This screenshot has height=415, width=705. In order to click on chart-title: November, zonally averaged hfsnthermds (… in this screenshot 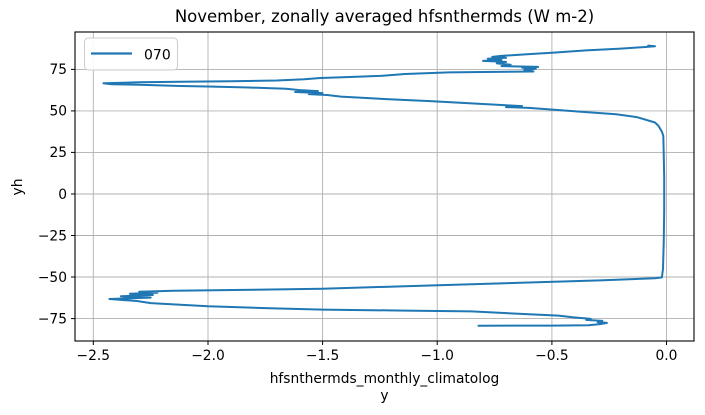, I will do `click(384, 16)`.